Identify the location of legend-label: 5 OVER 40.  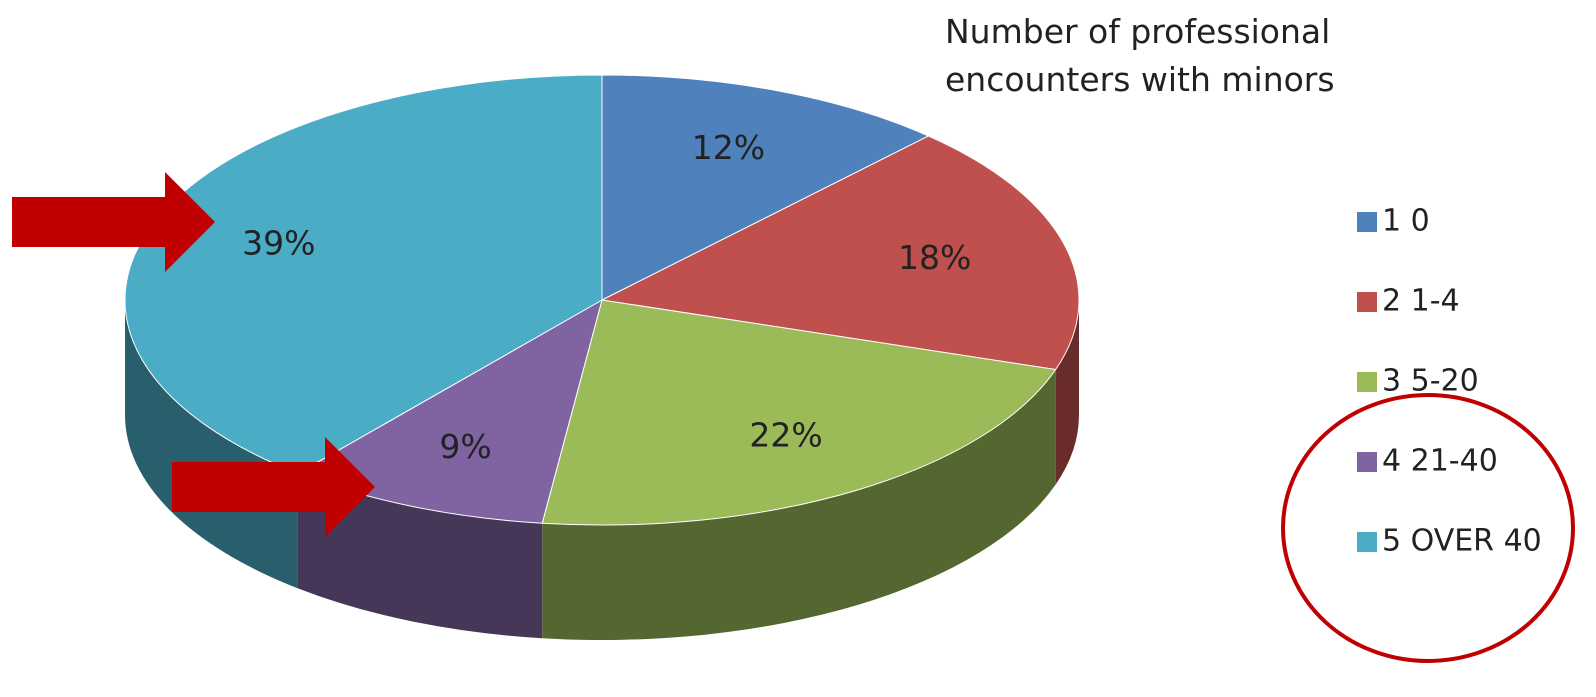
(1462, 541).